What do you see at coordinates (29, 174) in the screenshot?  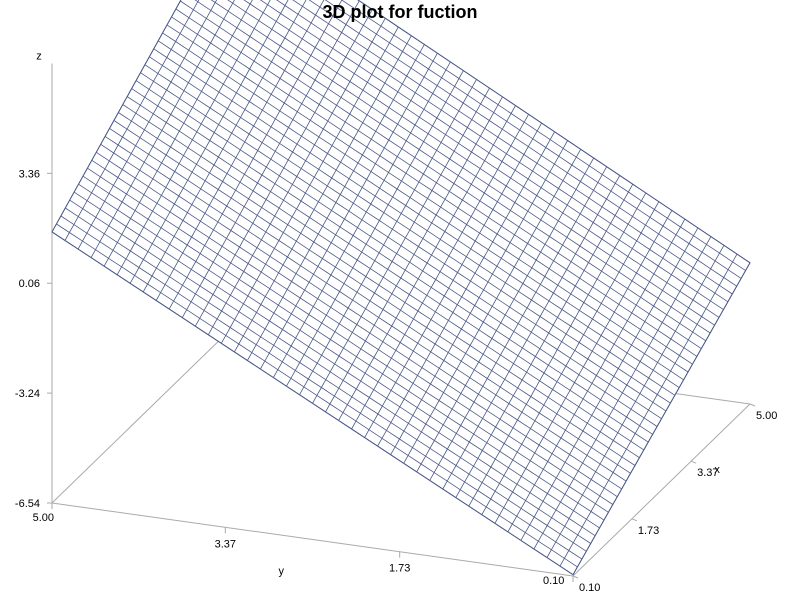 I see `z-tick-label: 3.36` at bounding box center [29, 174].